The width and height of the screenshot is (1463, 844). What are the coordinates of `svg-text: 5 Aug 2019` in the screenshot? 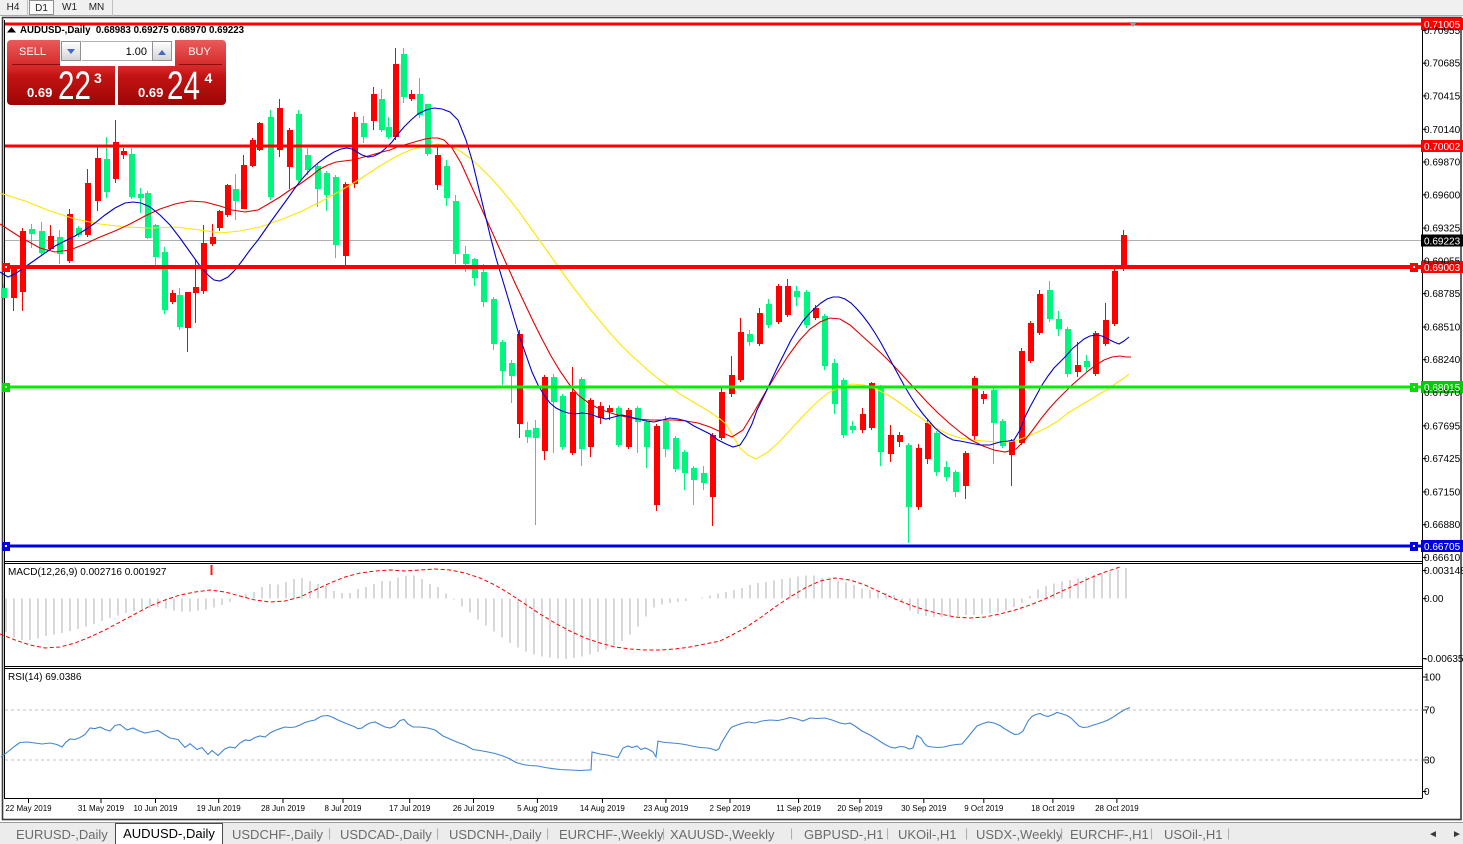 It's located at (537, 808).